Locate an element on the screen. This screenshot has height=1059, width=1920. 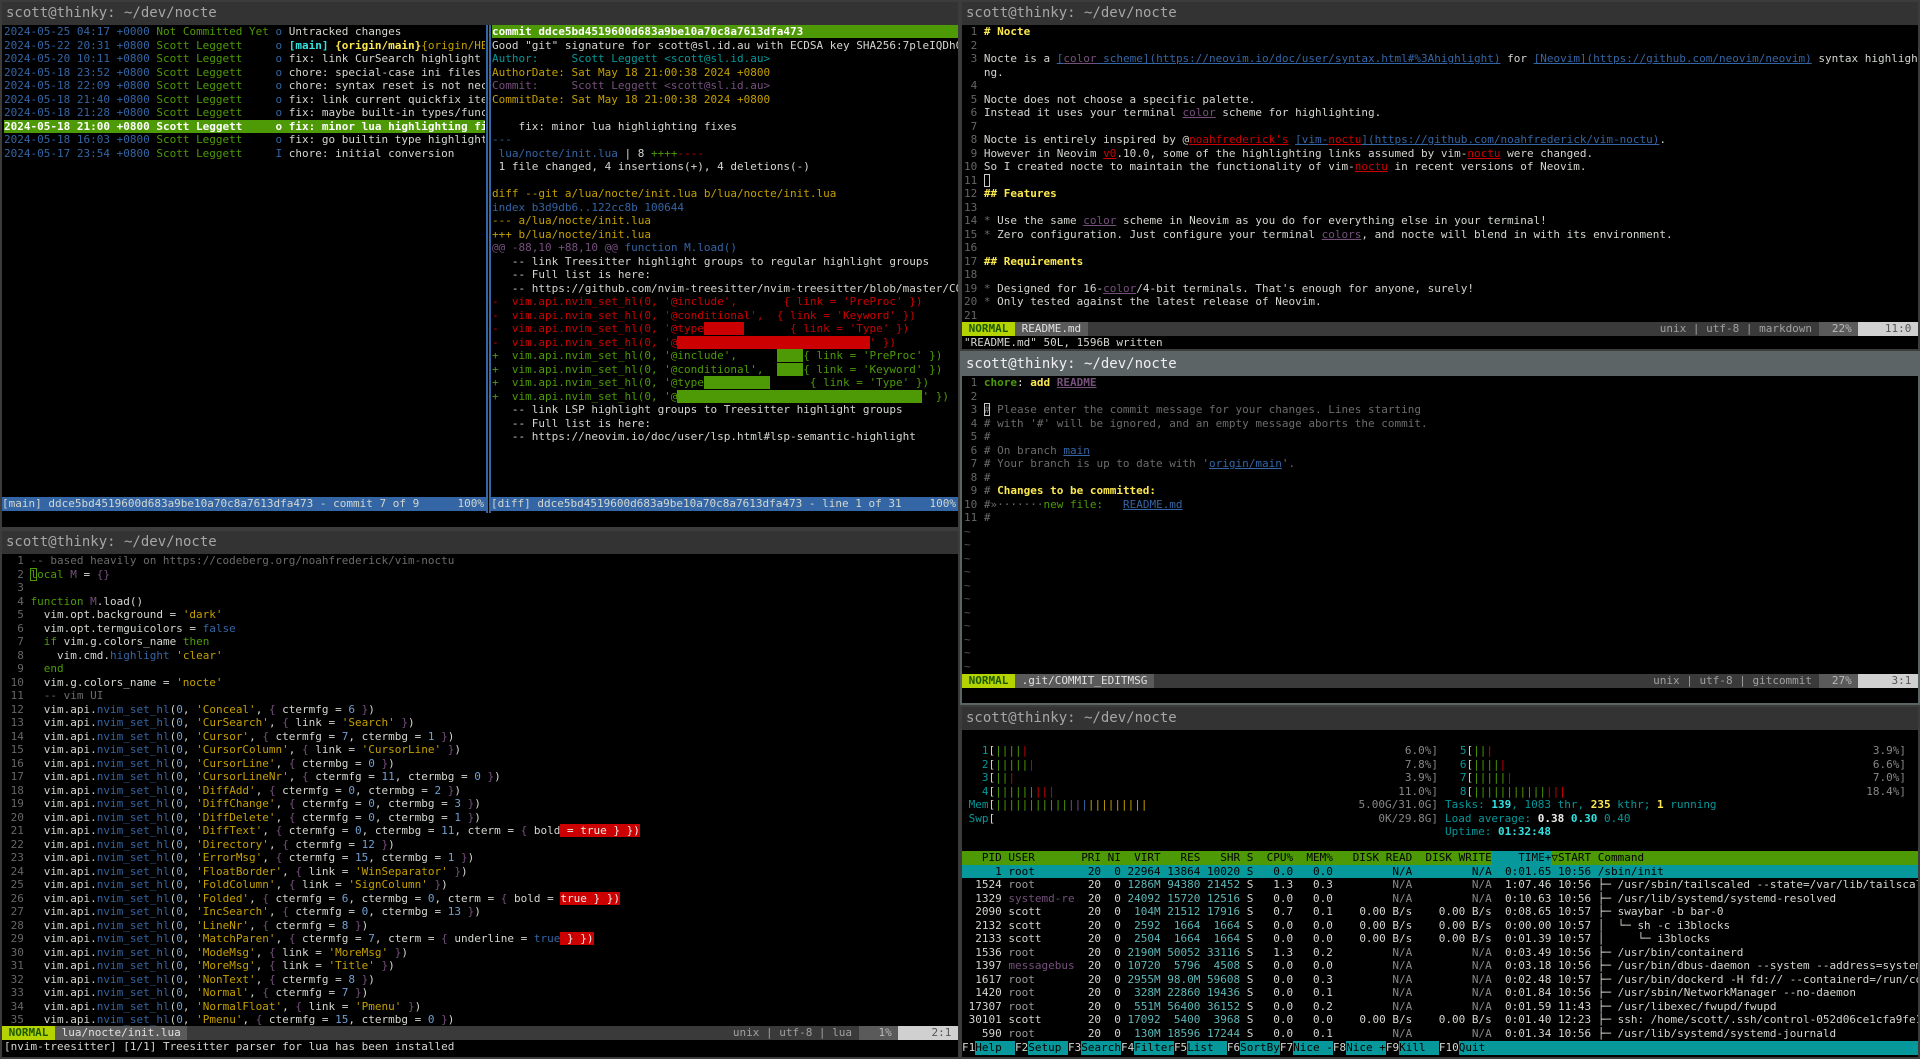
diff-line: Commit: Scott Leggett <scott@sl.id.au> is located at coordinates (725, 86).